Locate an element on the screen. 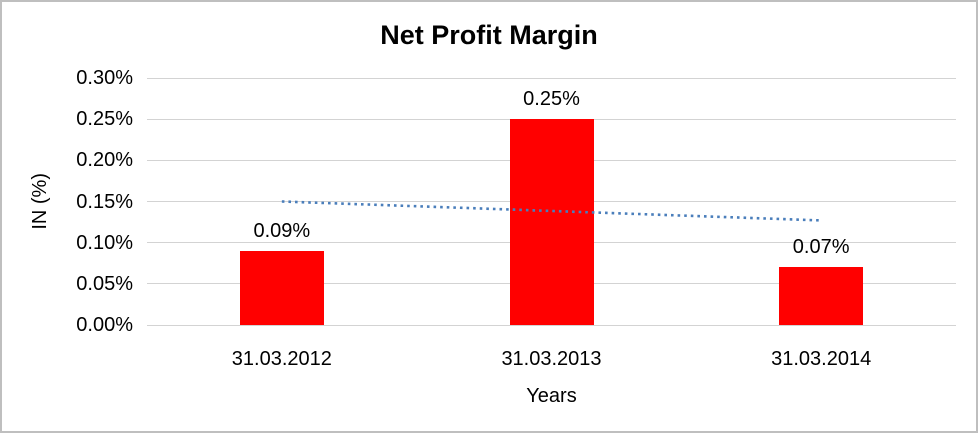 The height and width of the screenshot is (433, 978). y-axis-tick-label: 0.05% is located at coordinates (104, 283).